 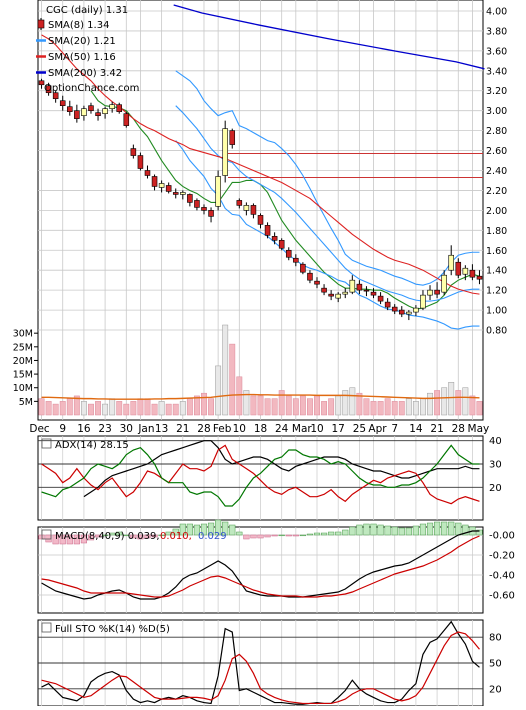 What do you see at coordinates (260, 396) in the screenshot?
I see `volume-moving-average-line` at bounding box center [260, 396].